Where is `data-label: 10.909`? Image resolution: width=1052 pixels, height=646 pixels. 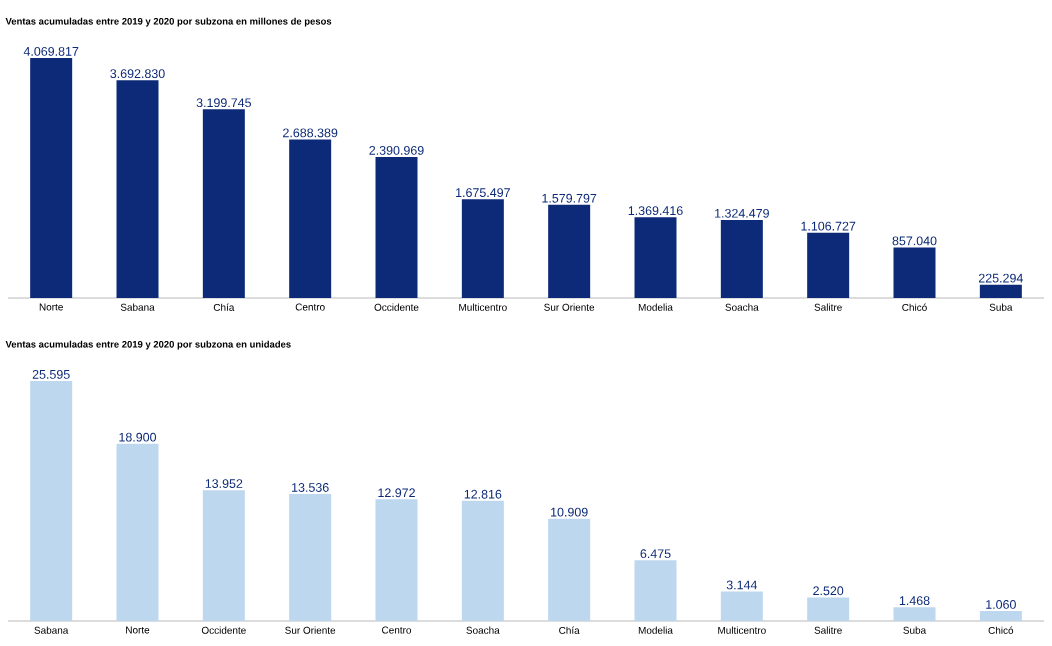
data-label: 10.909 is located at coordinates (569, 512).